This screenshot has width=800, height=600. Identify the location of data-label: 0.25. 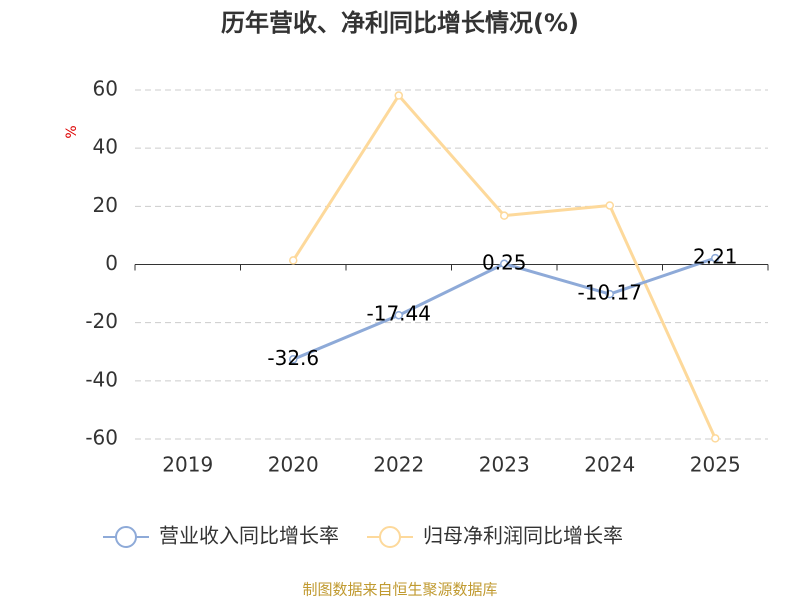
(504, 262).